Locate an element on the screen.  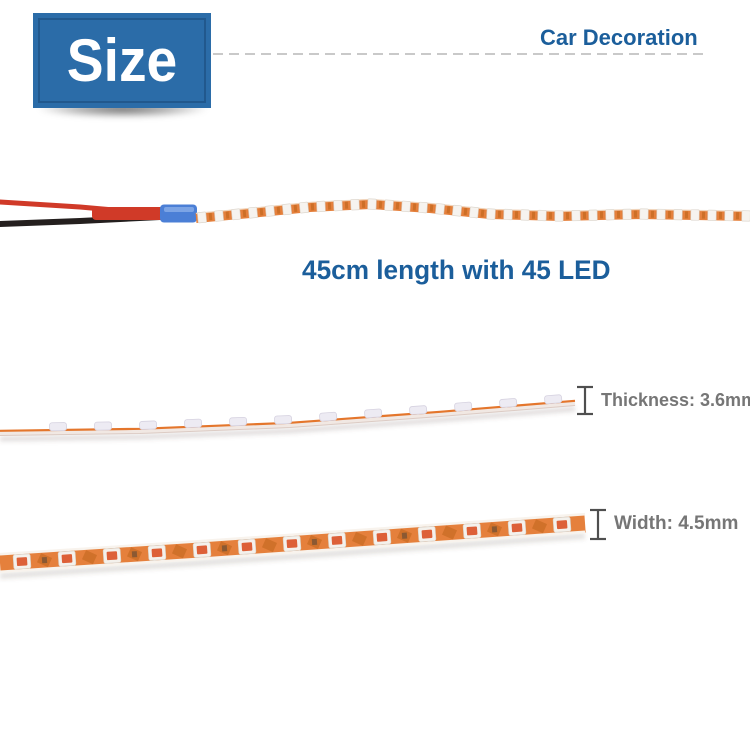
strip-side-profile-photo is located at coordinates (288, 418).